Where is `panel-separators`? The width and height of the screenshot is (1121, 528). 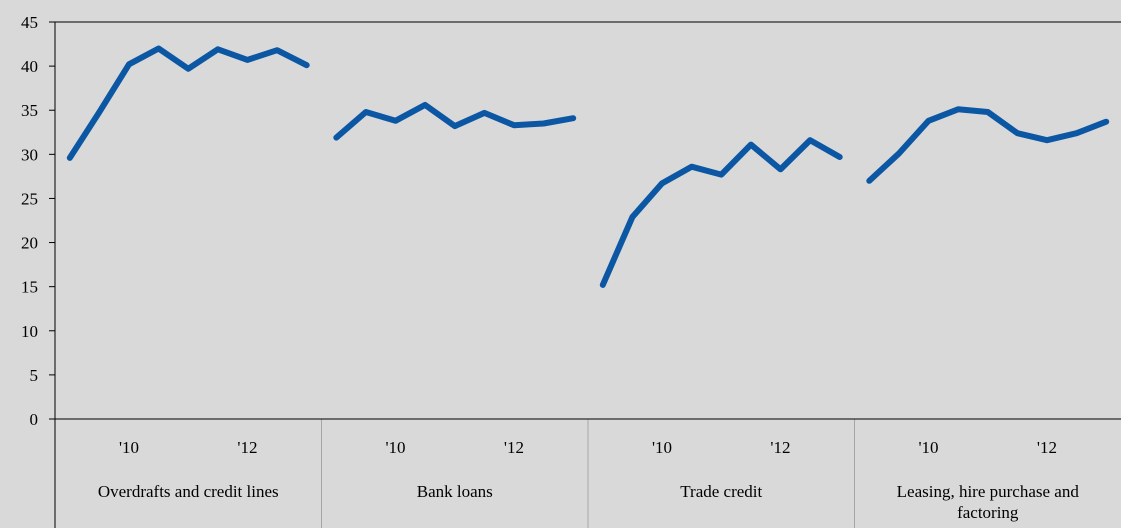 panel-separators is located at coordinates (588, 473).